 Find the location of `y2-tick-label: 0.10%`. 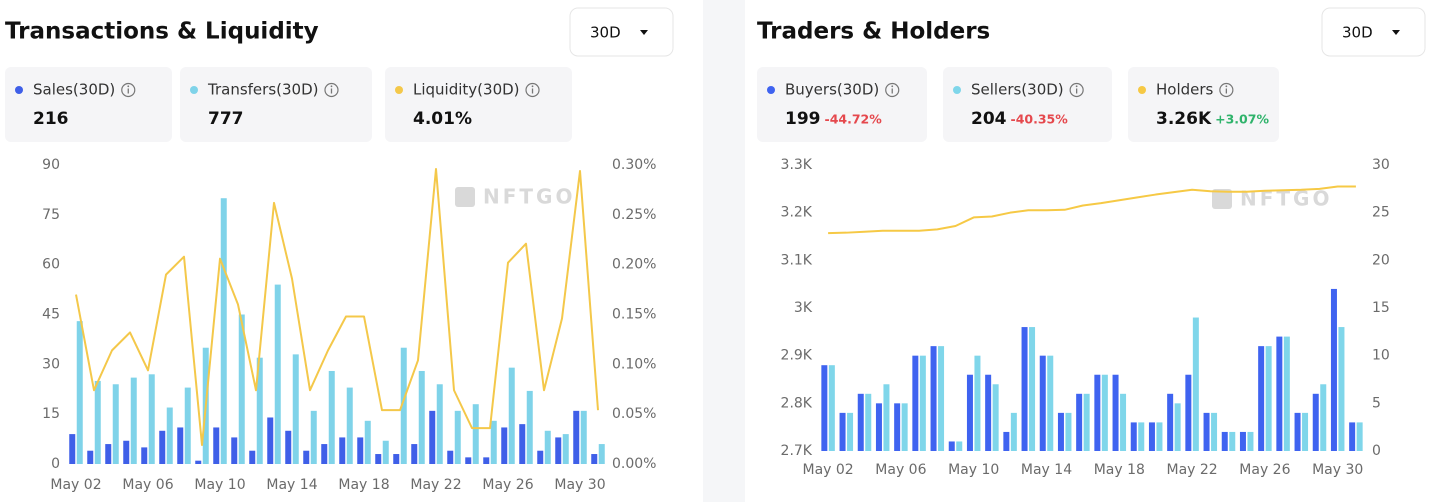

y2-tick-label: 0.10% is located at coordinates (634, 364).